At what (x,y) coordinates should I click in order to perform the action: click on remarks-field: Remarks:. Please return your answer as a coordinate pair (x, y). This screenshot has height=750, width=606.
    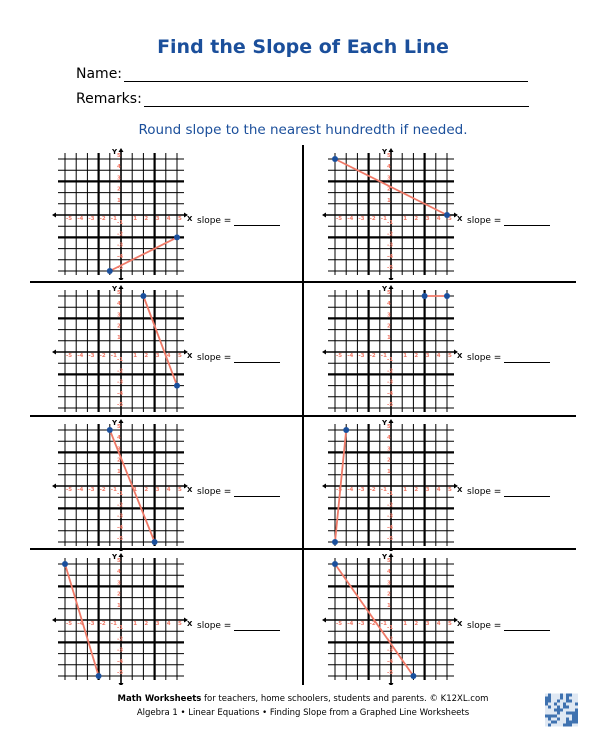
    Looking at the image, I should click on (302, 99).